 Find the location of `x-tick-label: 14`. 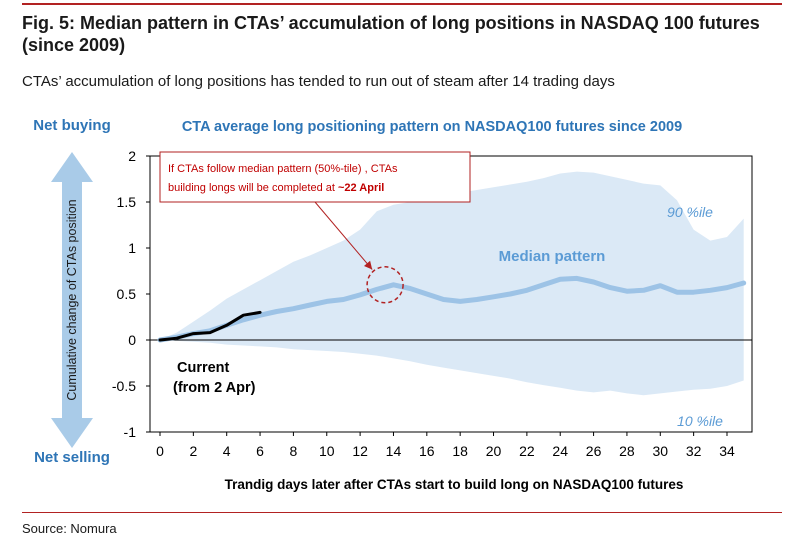

x-tick-label: 14 is located at coordinates (394, 451).